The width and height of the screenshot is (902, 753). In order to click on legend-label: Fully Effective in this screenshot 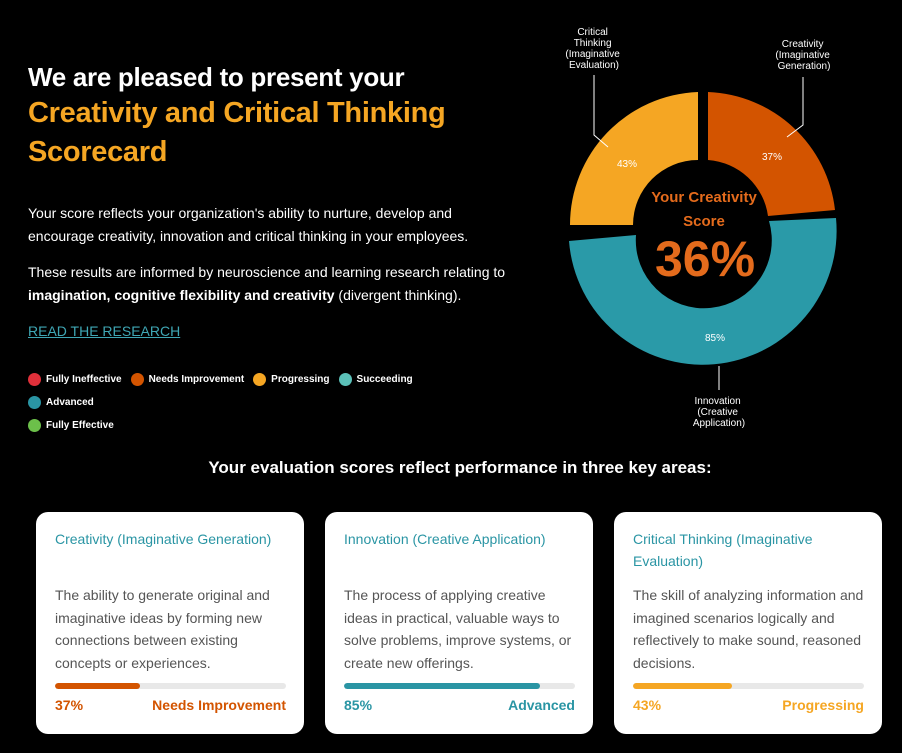, I will do `click(80, 425)`.